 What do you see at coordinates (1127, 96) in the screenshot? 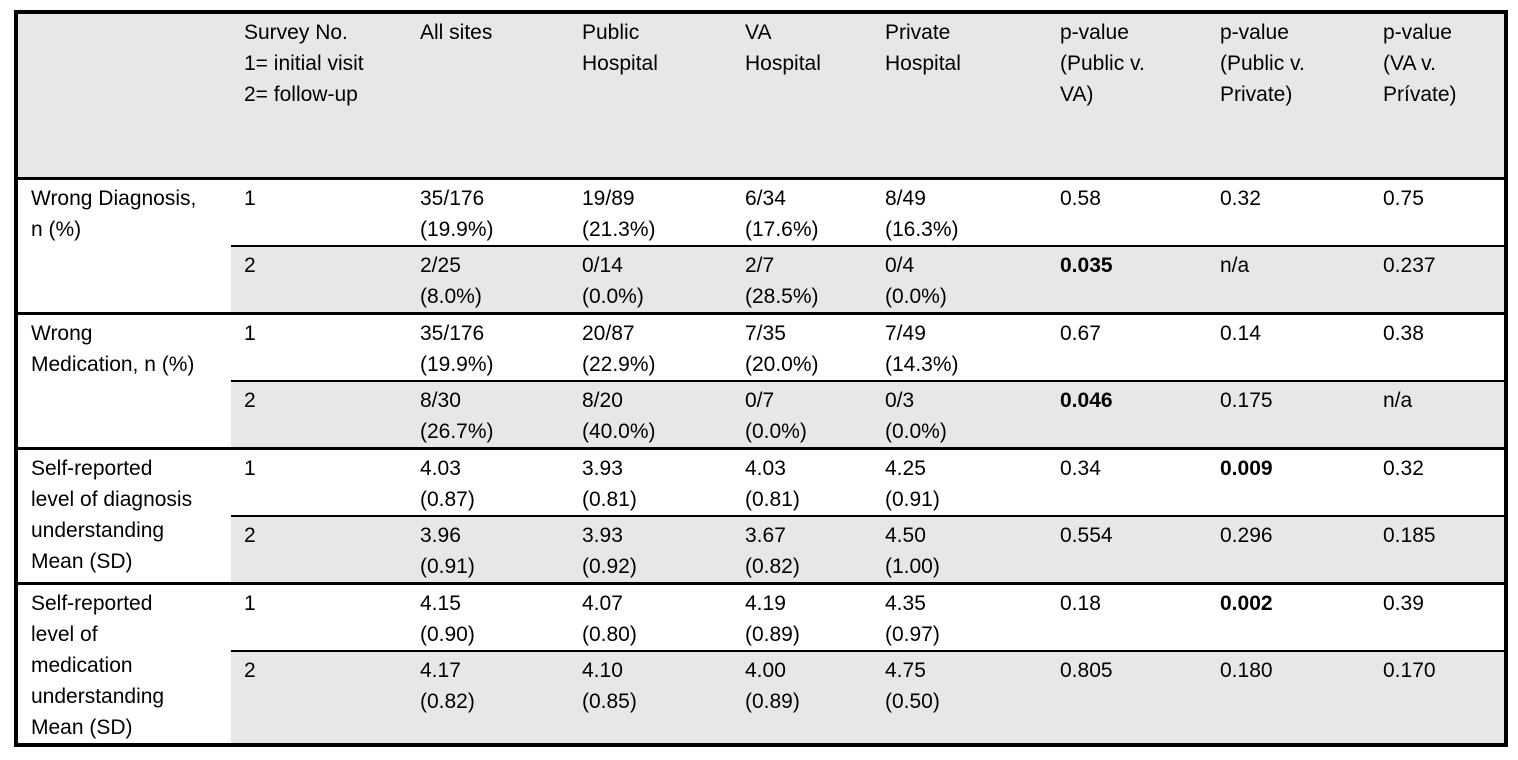
I see `column-header-p-value-public-va: p-value (Public v. VA)` at bounding box center [1127, 96].